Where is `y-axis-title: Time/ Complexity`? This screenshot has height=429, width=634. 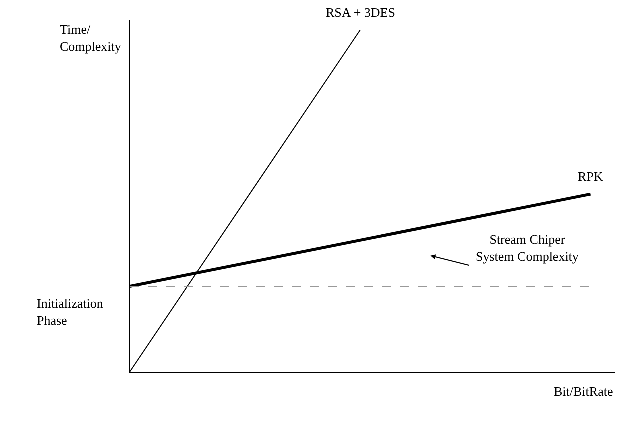 y-axis-title: Time/ Complexity is located at coordinates (91, 38).